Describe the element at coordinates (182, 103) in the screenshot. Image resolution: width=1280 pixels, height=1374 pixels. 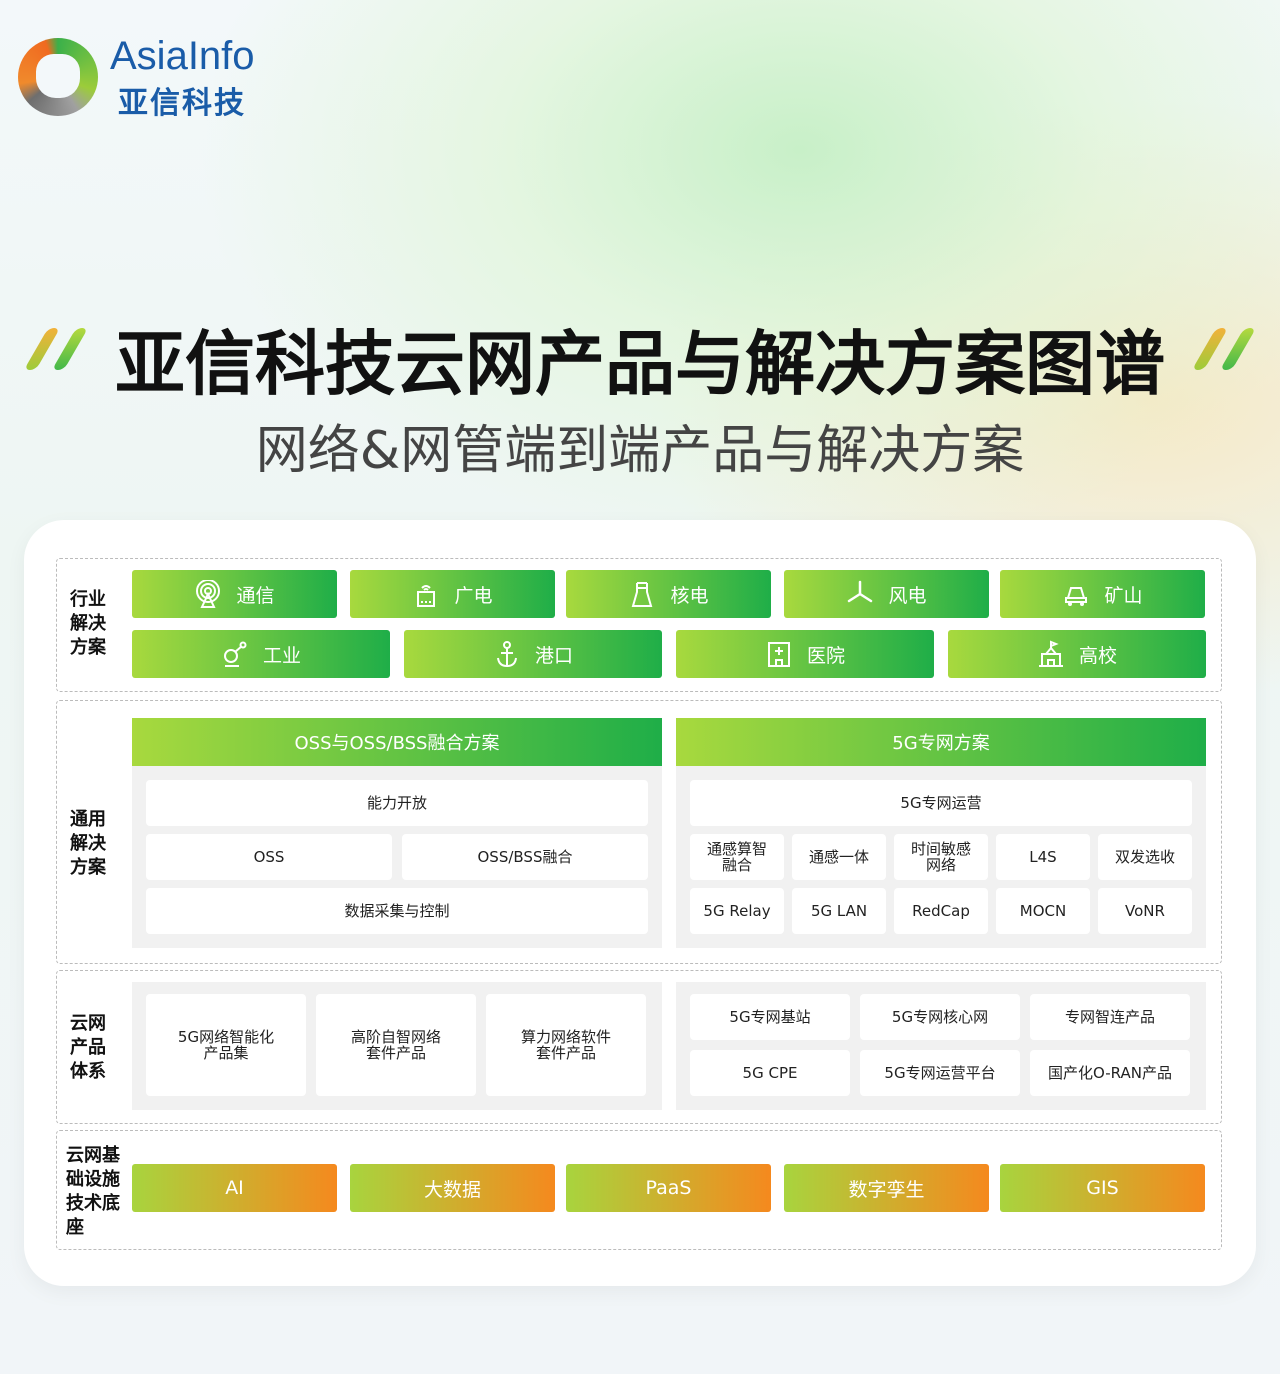
I see `logo-text-cn: 亚信科技` at that location.